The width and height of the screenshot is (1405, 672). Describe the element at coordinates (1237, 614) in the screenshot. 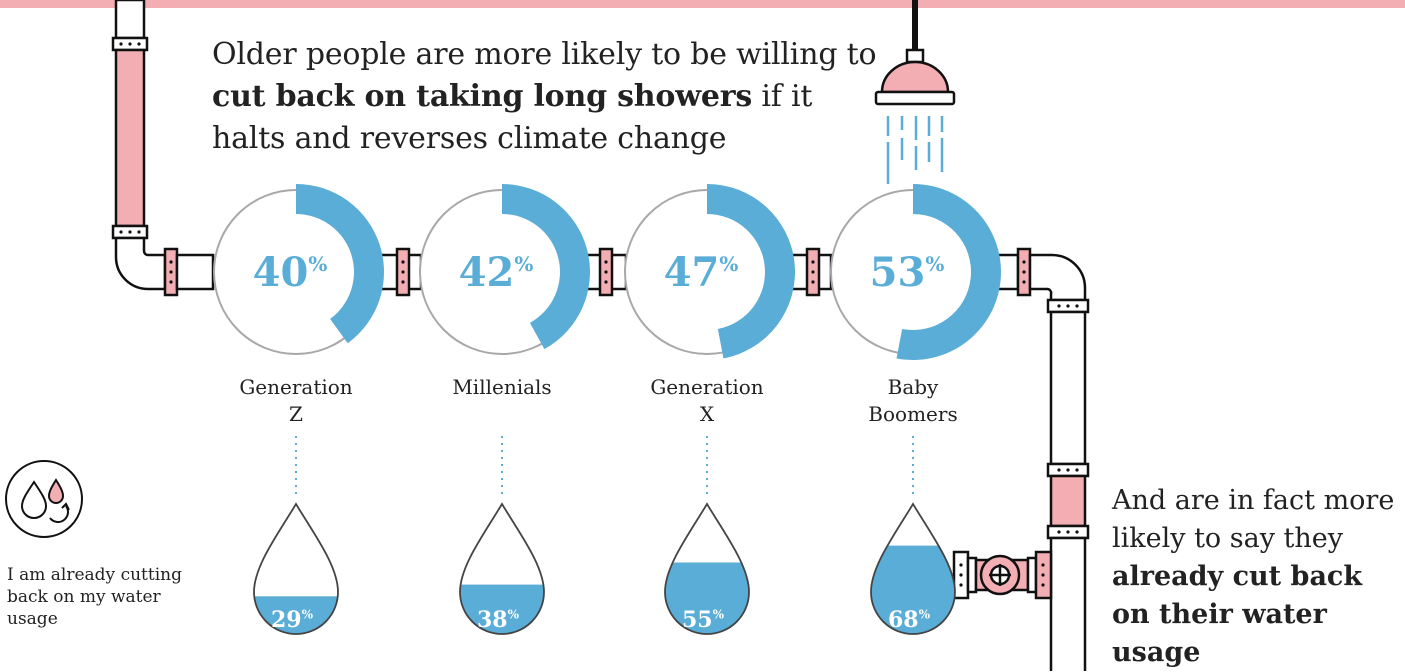

I see `side-note-bold: already cut back on their water usage` at that location.